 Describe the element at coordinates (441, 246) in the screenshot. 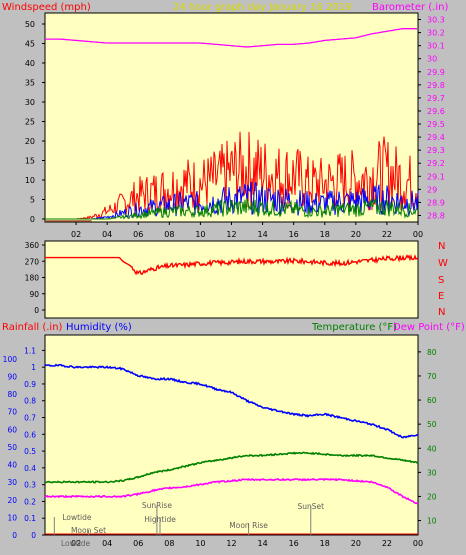

I see `compass-n-top: N` at that location.